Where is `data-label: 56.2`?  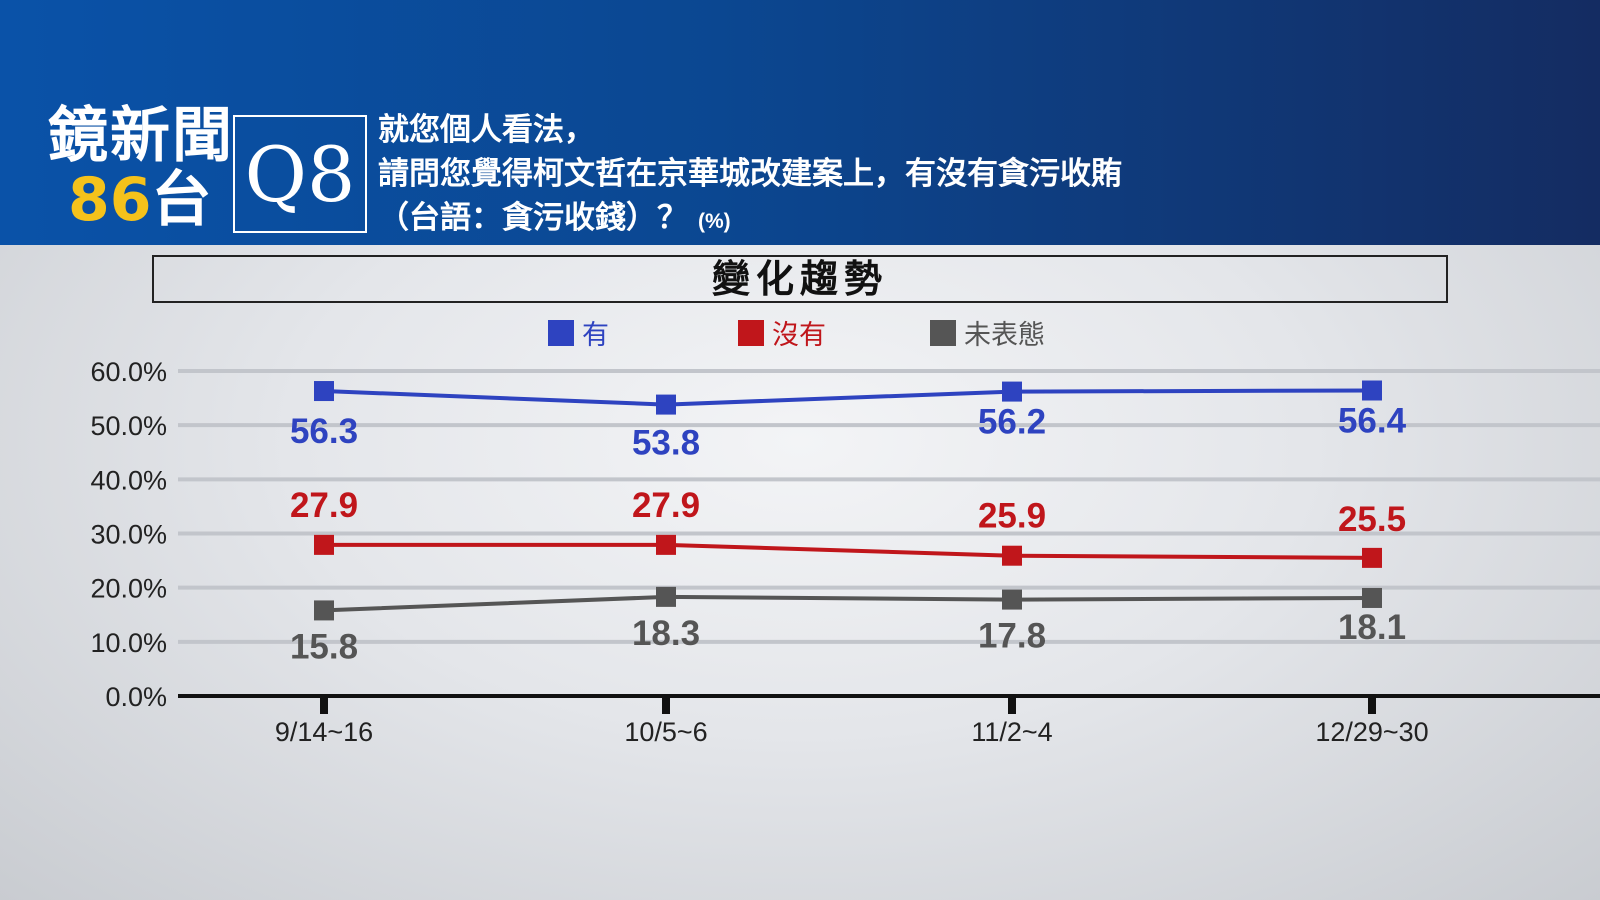
data-label: 56.2 is located at coordinates (1012, 422).